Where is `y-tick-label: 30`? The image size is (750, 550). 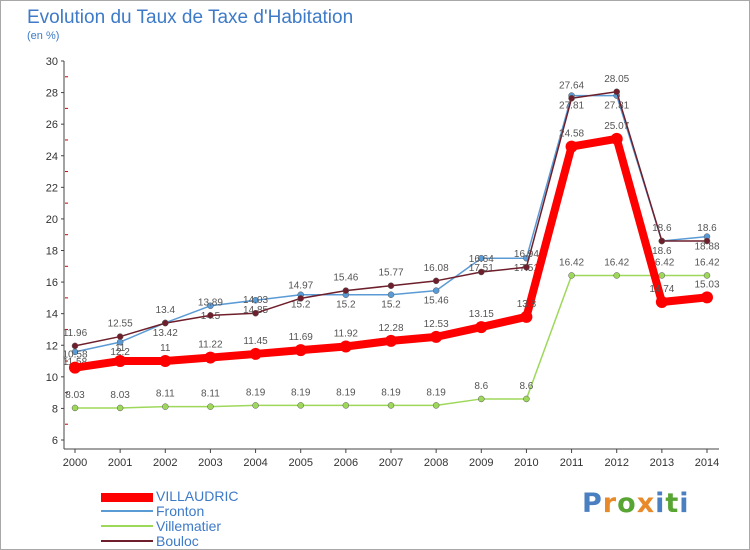 y-tick-label: 30 is located at coordinates (52, 62).